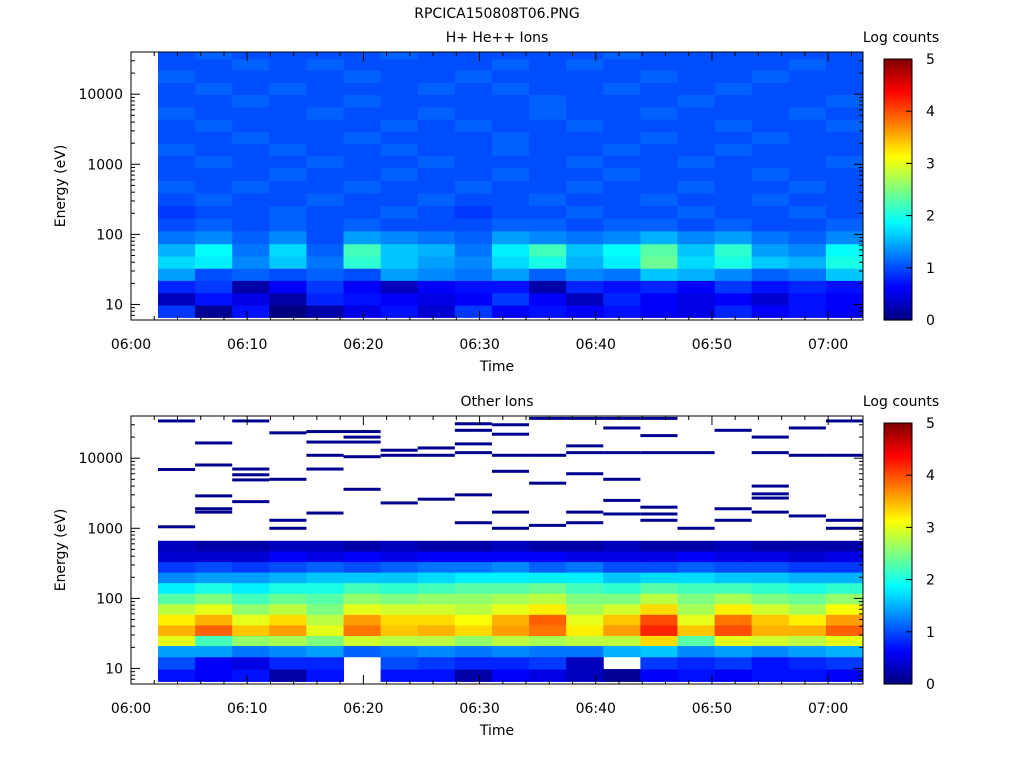 The width and height of the screenshot is (1024, 768). What do you see at coordinates (109, 235) in the screenshot?
I see `y-tick-label: 100` at bounding box center [109, 235].